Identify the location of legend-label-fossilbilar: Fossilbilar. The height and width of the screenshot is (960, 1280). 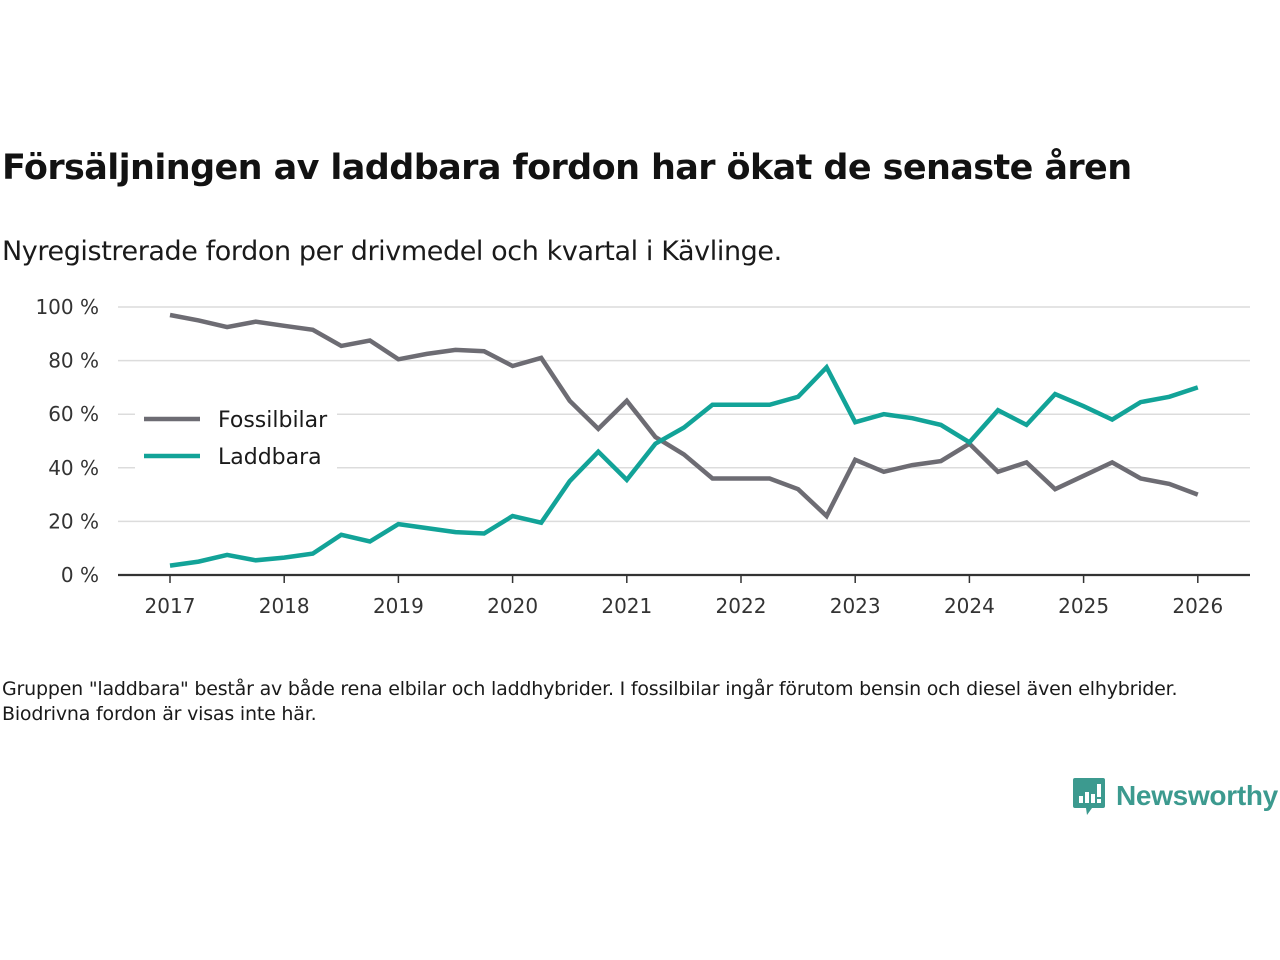
(273, 420).